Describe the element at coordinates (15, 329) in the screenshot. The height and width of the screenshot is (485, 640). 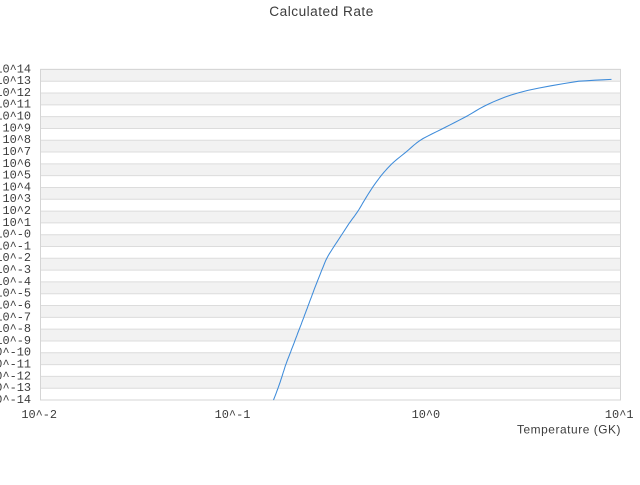
I see `svg-text: 10^-8` at that location.